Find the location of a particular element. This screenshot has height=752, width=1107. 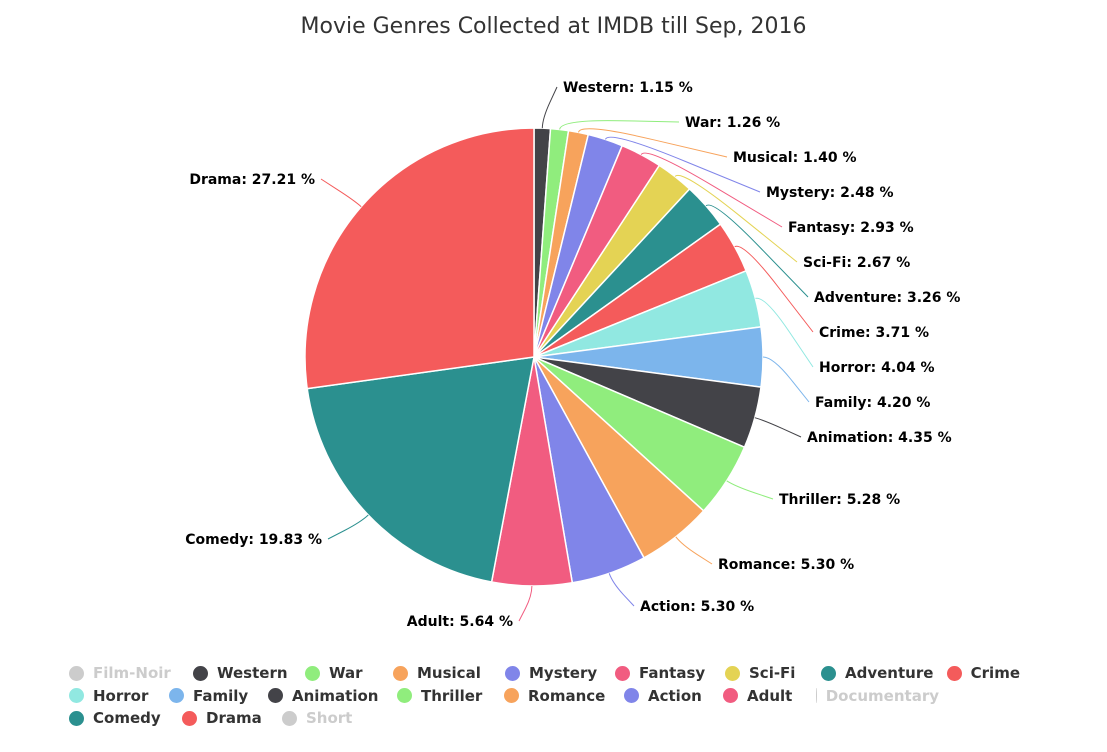

data-label-western: Western: 1.15 % is located at coordinates (628, 88).